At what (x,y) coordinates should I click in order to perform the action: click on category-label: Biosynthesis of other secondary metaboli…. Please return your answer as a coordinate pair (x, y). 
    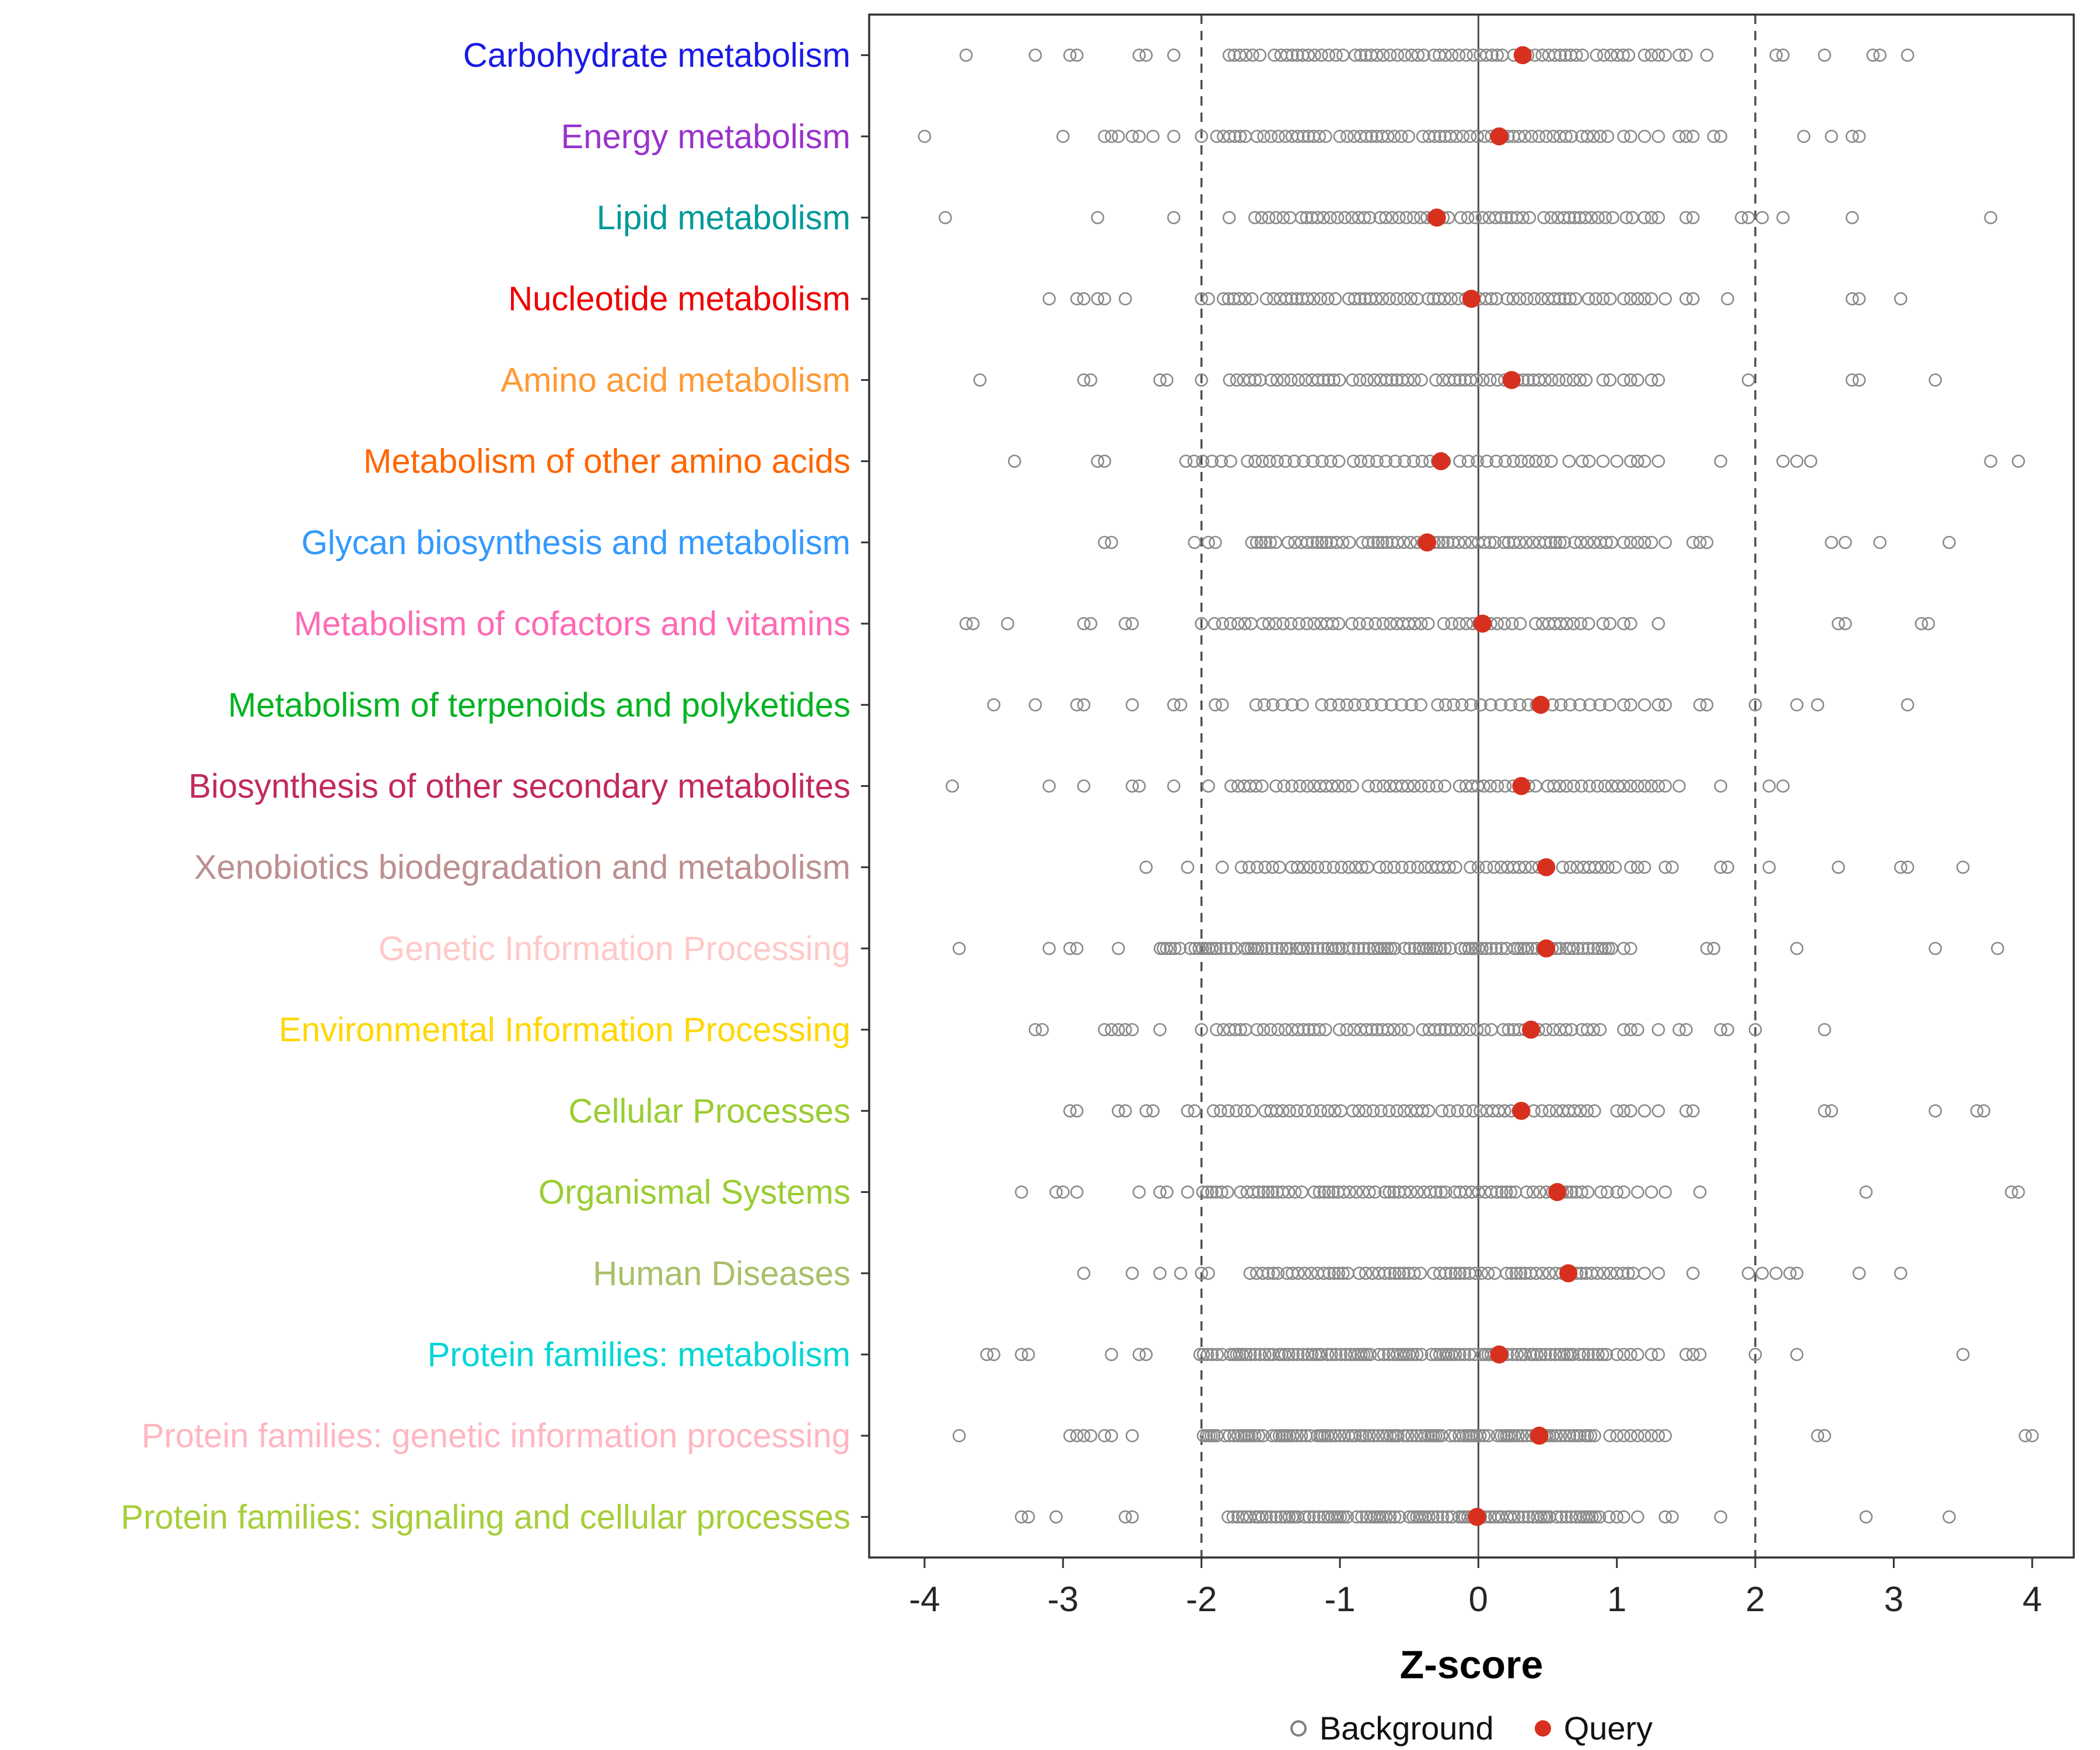
    Looking at the image, I should click on (519, 787).